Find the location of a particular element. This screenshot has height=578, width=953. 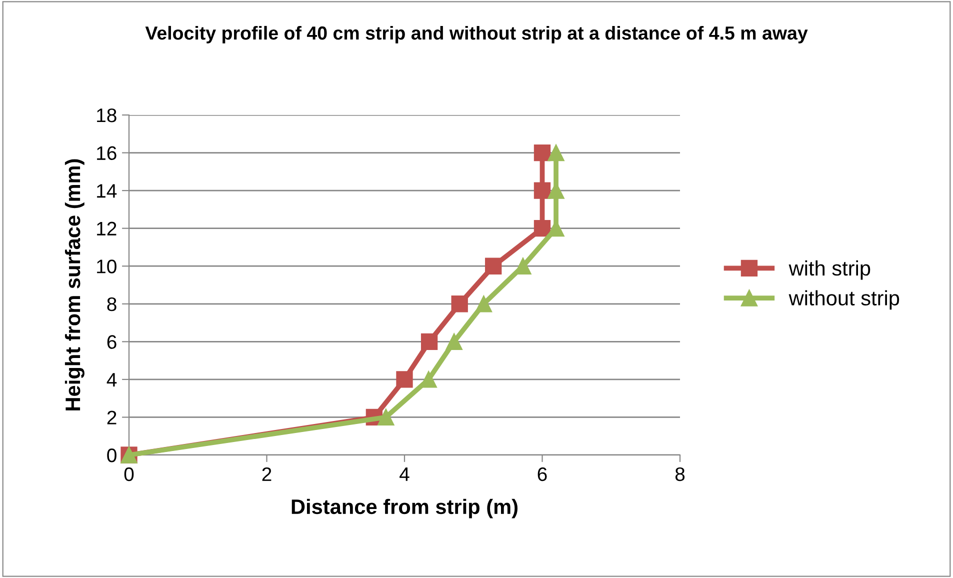

y-tick-label: 4 is located at coordinates (111, 379).